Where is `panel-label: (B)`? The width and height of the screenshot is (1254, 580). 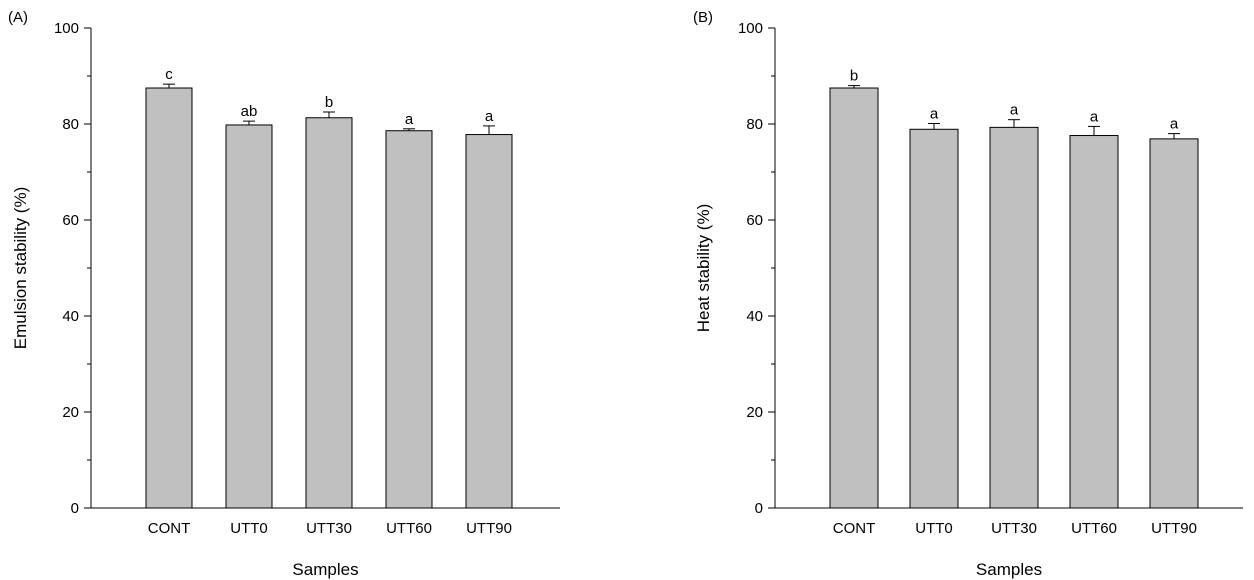
panel-label: (B) is located at coordinates (703, 17).